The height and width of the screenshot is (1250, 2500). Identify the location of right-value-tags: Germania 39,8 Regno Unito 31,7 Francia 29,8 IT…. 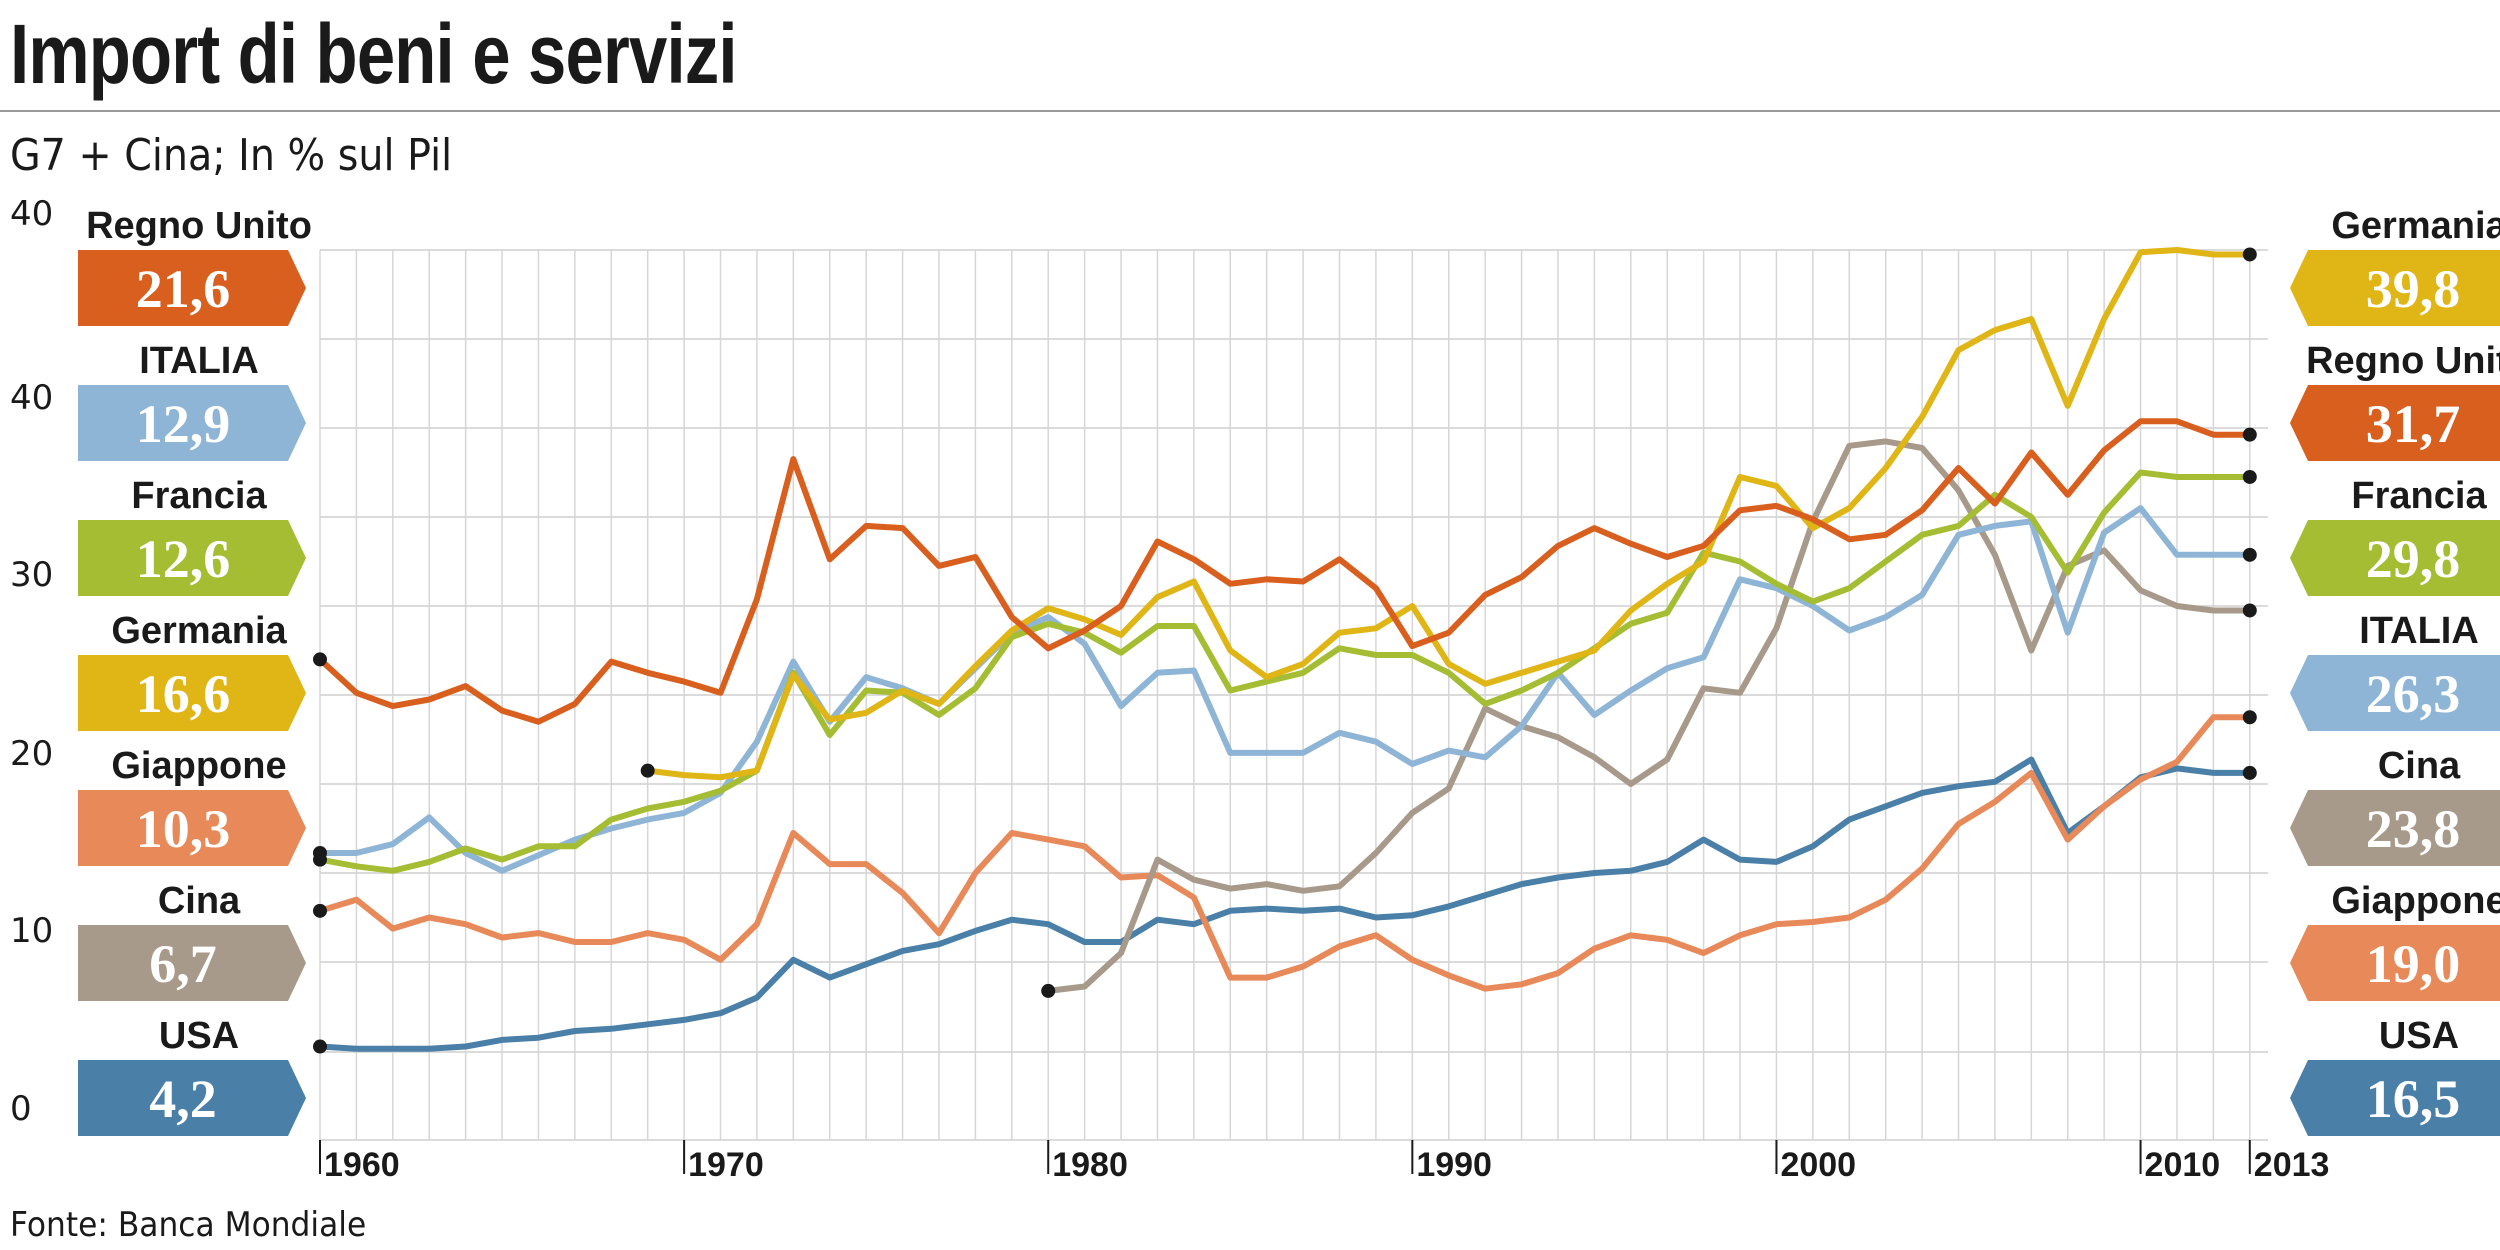
(2395, 670).